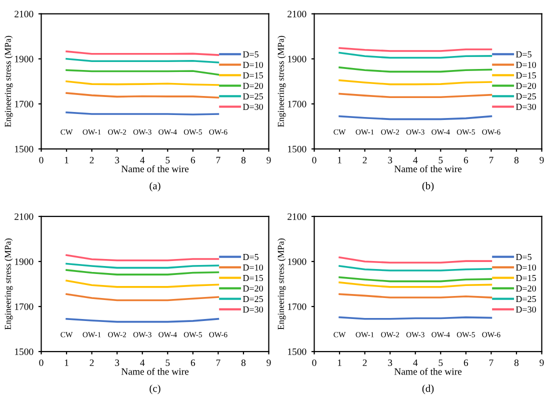  Describe the element at coordinates (155, 389) in the screenshot. I see `text: (c)` at that location.